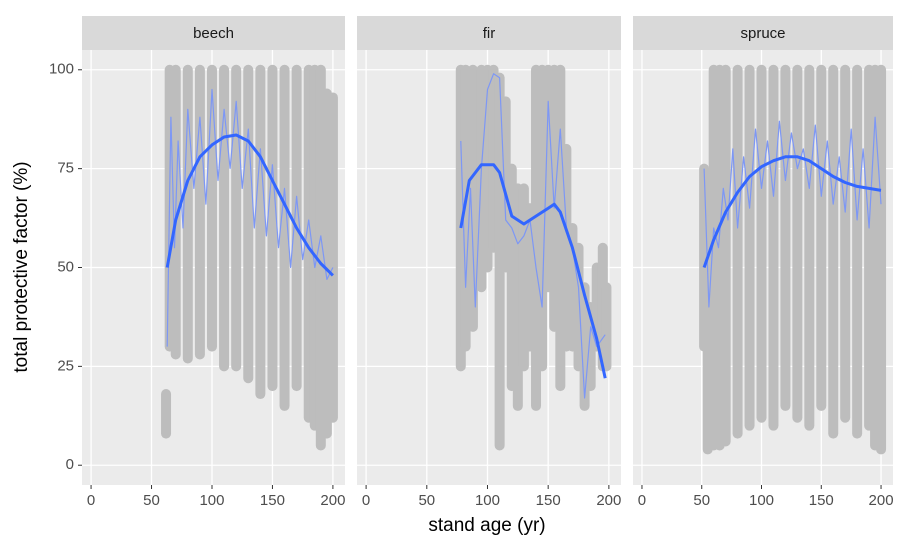  What do you see at coordinates (65, 365) in the screenshot?
I see `y-tick-label: 25` at bounding box center [65, 365].